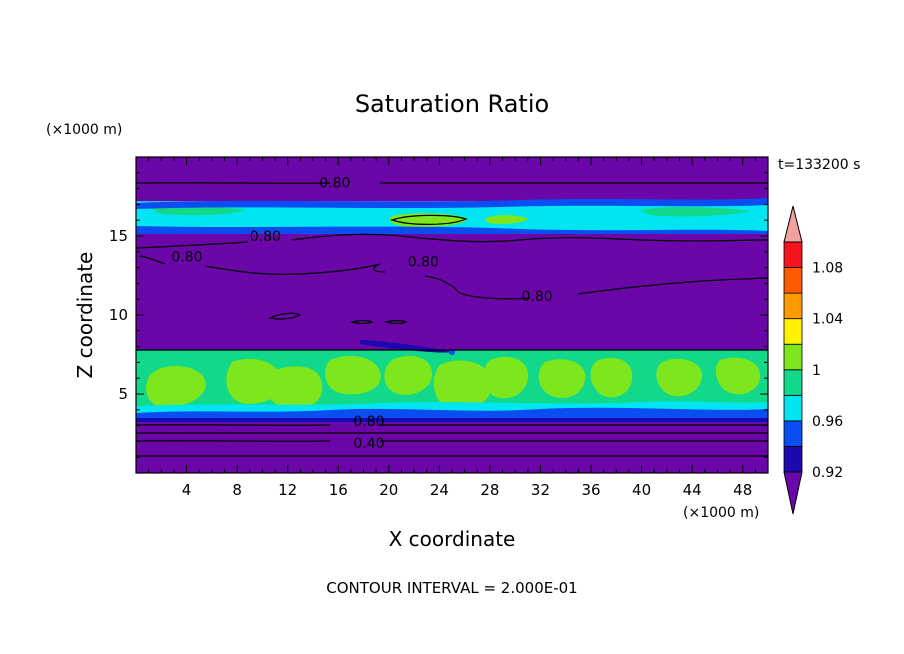  I want to click on colorbar-under-triangle, so click(793, 493).